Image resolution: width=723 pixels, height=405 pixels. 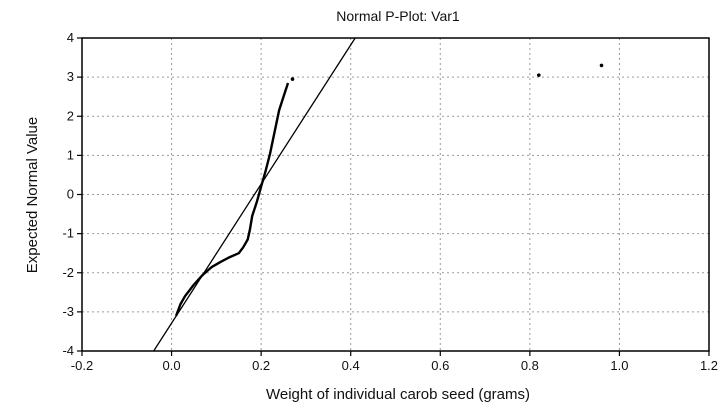 I want to click on chart-title: Normal P-Plot: Var1, so click(x=398, y=16).